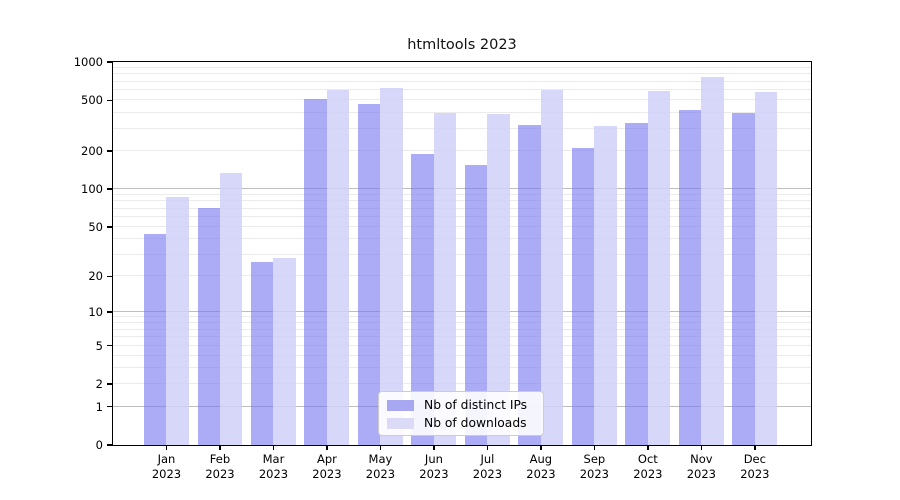 The width and height of the screenshot is (900, 500). What do you see at coordinates (369, 274) in the screenshot?
I see `bar-distinct-ips-may` at bounding box center [369, 274].